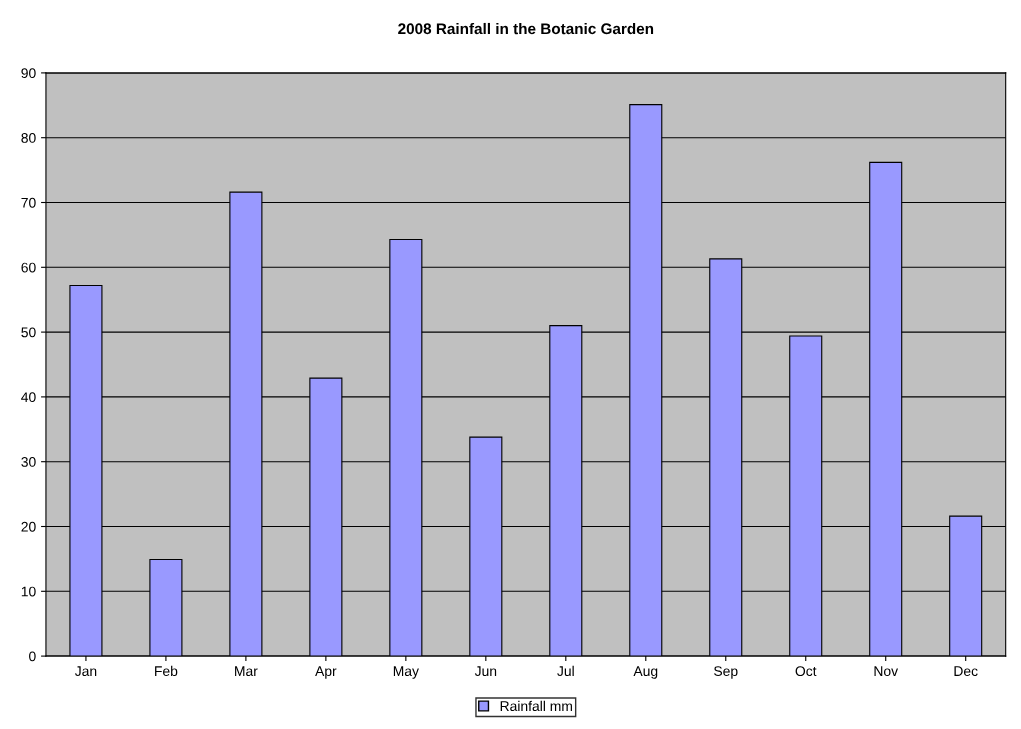 The image size is (1021, 729). I want to click on legend-label: Rainfall mm, so click(536, 706).